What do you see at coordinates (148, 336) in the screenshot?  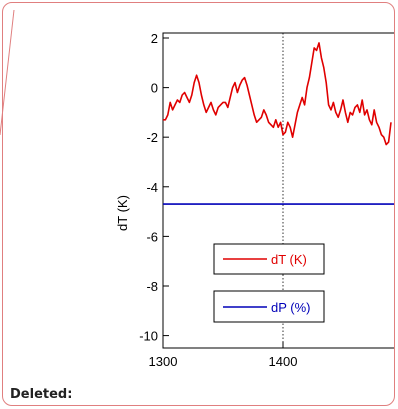 I see `y-tick-label: -10` at bounding box center [148, 336].